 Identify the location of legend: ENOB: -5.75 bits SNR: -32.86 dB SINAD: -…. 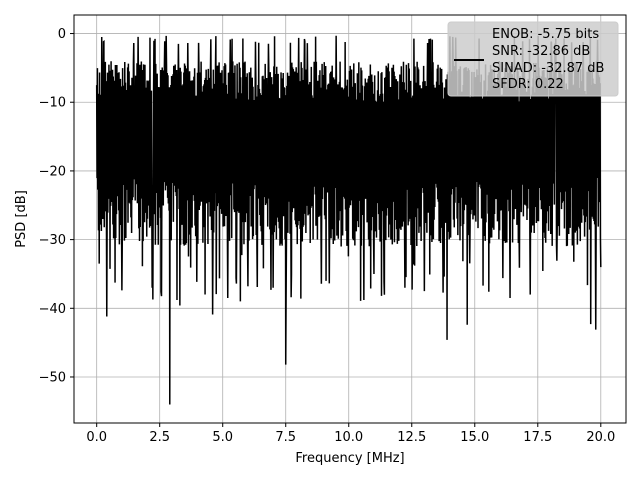
(533, 59).